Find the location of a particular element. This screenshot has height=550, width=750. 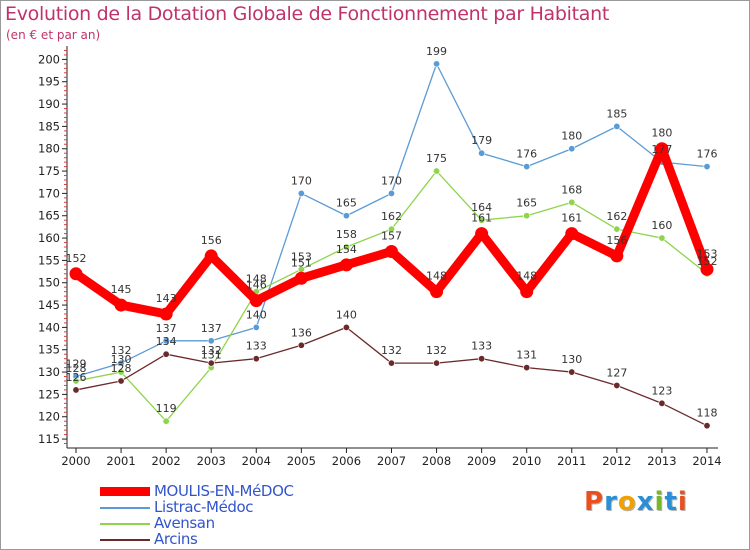

data-label-arcins: 126 is located at coordinates (76, 377).